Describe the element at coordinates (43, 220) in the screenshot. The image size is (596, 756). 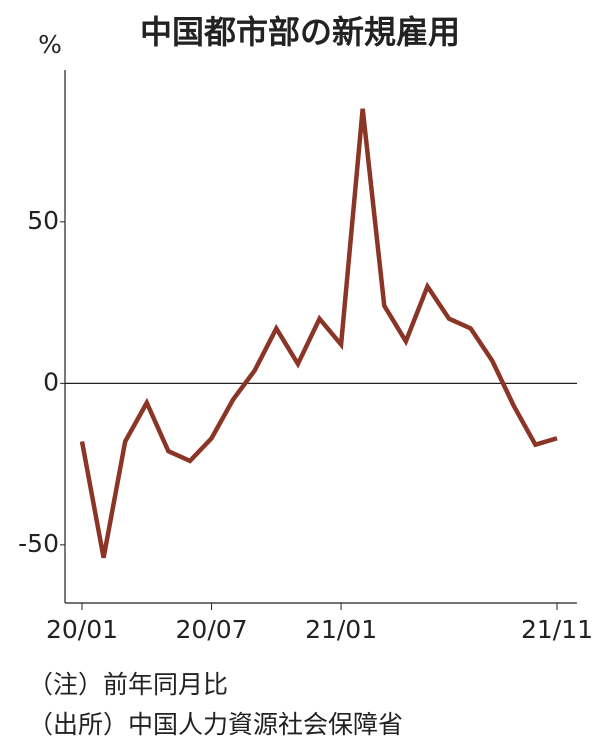
I see `y-tick-label: 50` at that location.